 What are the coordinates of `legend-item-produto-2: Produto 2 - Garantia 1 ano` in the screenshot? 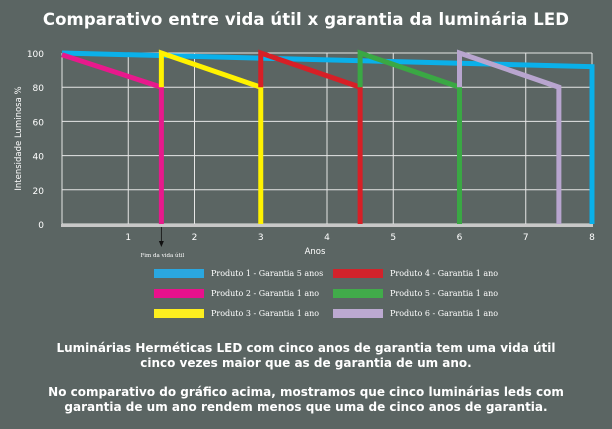 It's located at (236, 293).